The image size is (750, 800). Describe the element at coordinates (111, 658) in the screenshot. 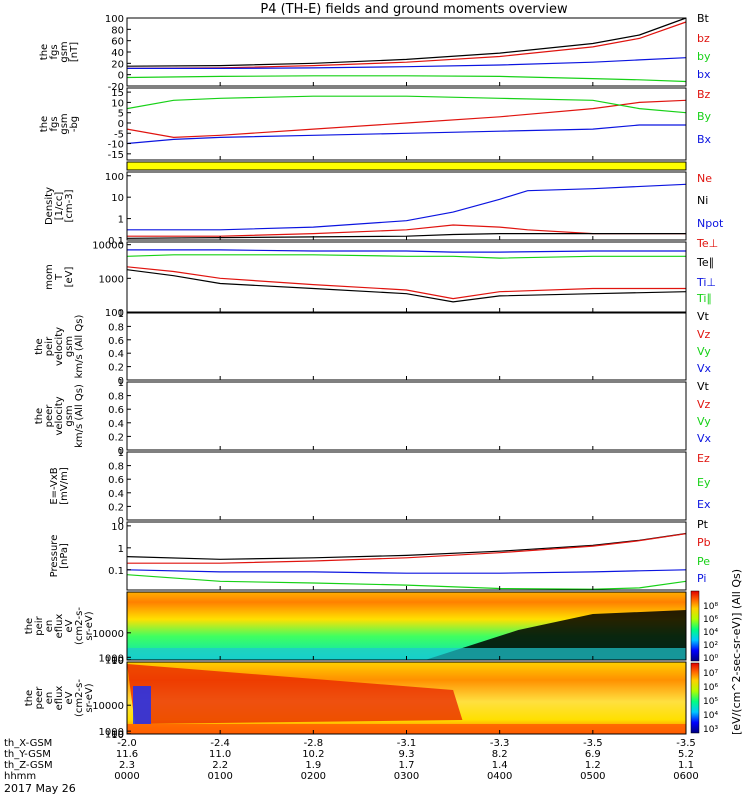

I see `ytick-label-p10: 1000` at that location.